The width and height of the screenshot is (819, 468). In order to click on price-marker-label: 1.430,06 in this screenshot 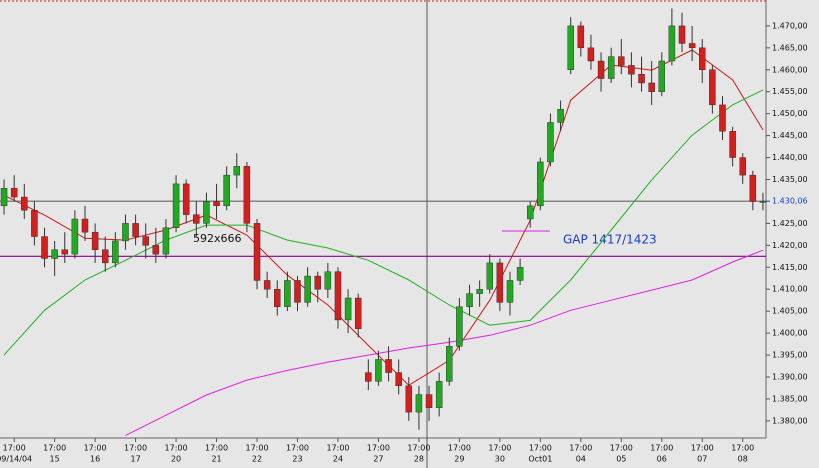, I will do `click(790, 201)`.